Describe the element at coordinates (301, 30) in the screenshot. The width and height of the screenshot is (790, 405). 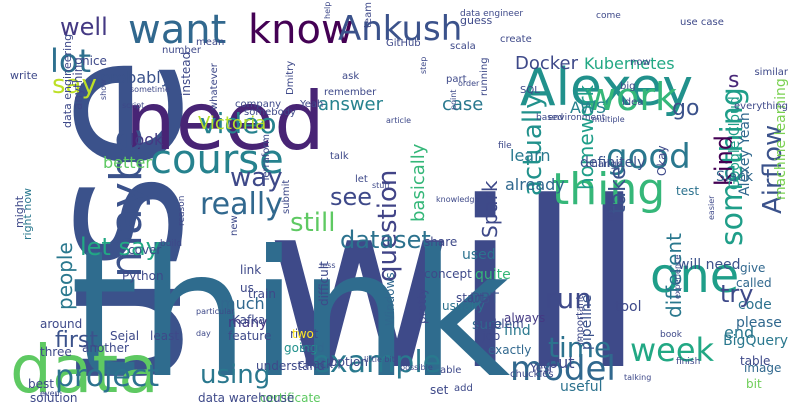
I see `word-know: know` at that location.